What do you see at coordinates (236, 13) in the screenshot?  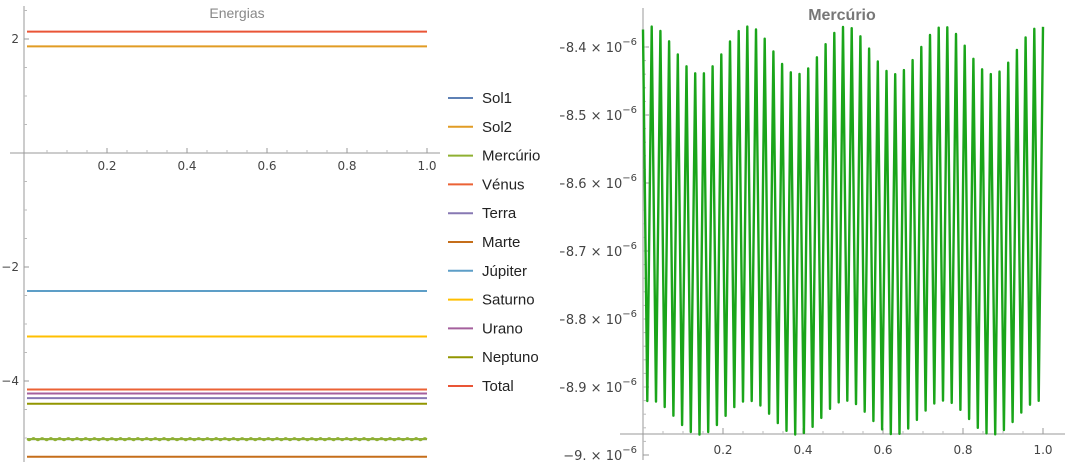 I see `chart-title: Energias` at bounding box center [236, 13].